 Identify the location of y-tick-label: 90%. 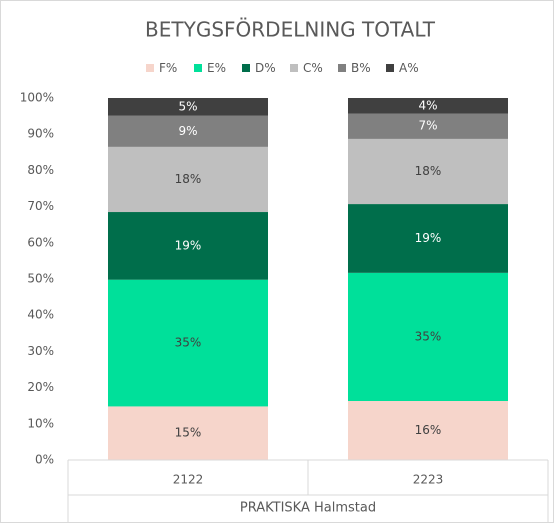
(40, 134).